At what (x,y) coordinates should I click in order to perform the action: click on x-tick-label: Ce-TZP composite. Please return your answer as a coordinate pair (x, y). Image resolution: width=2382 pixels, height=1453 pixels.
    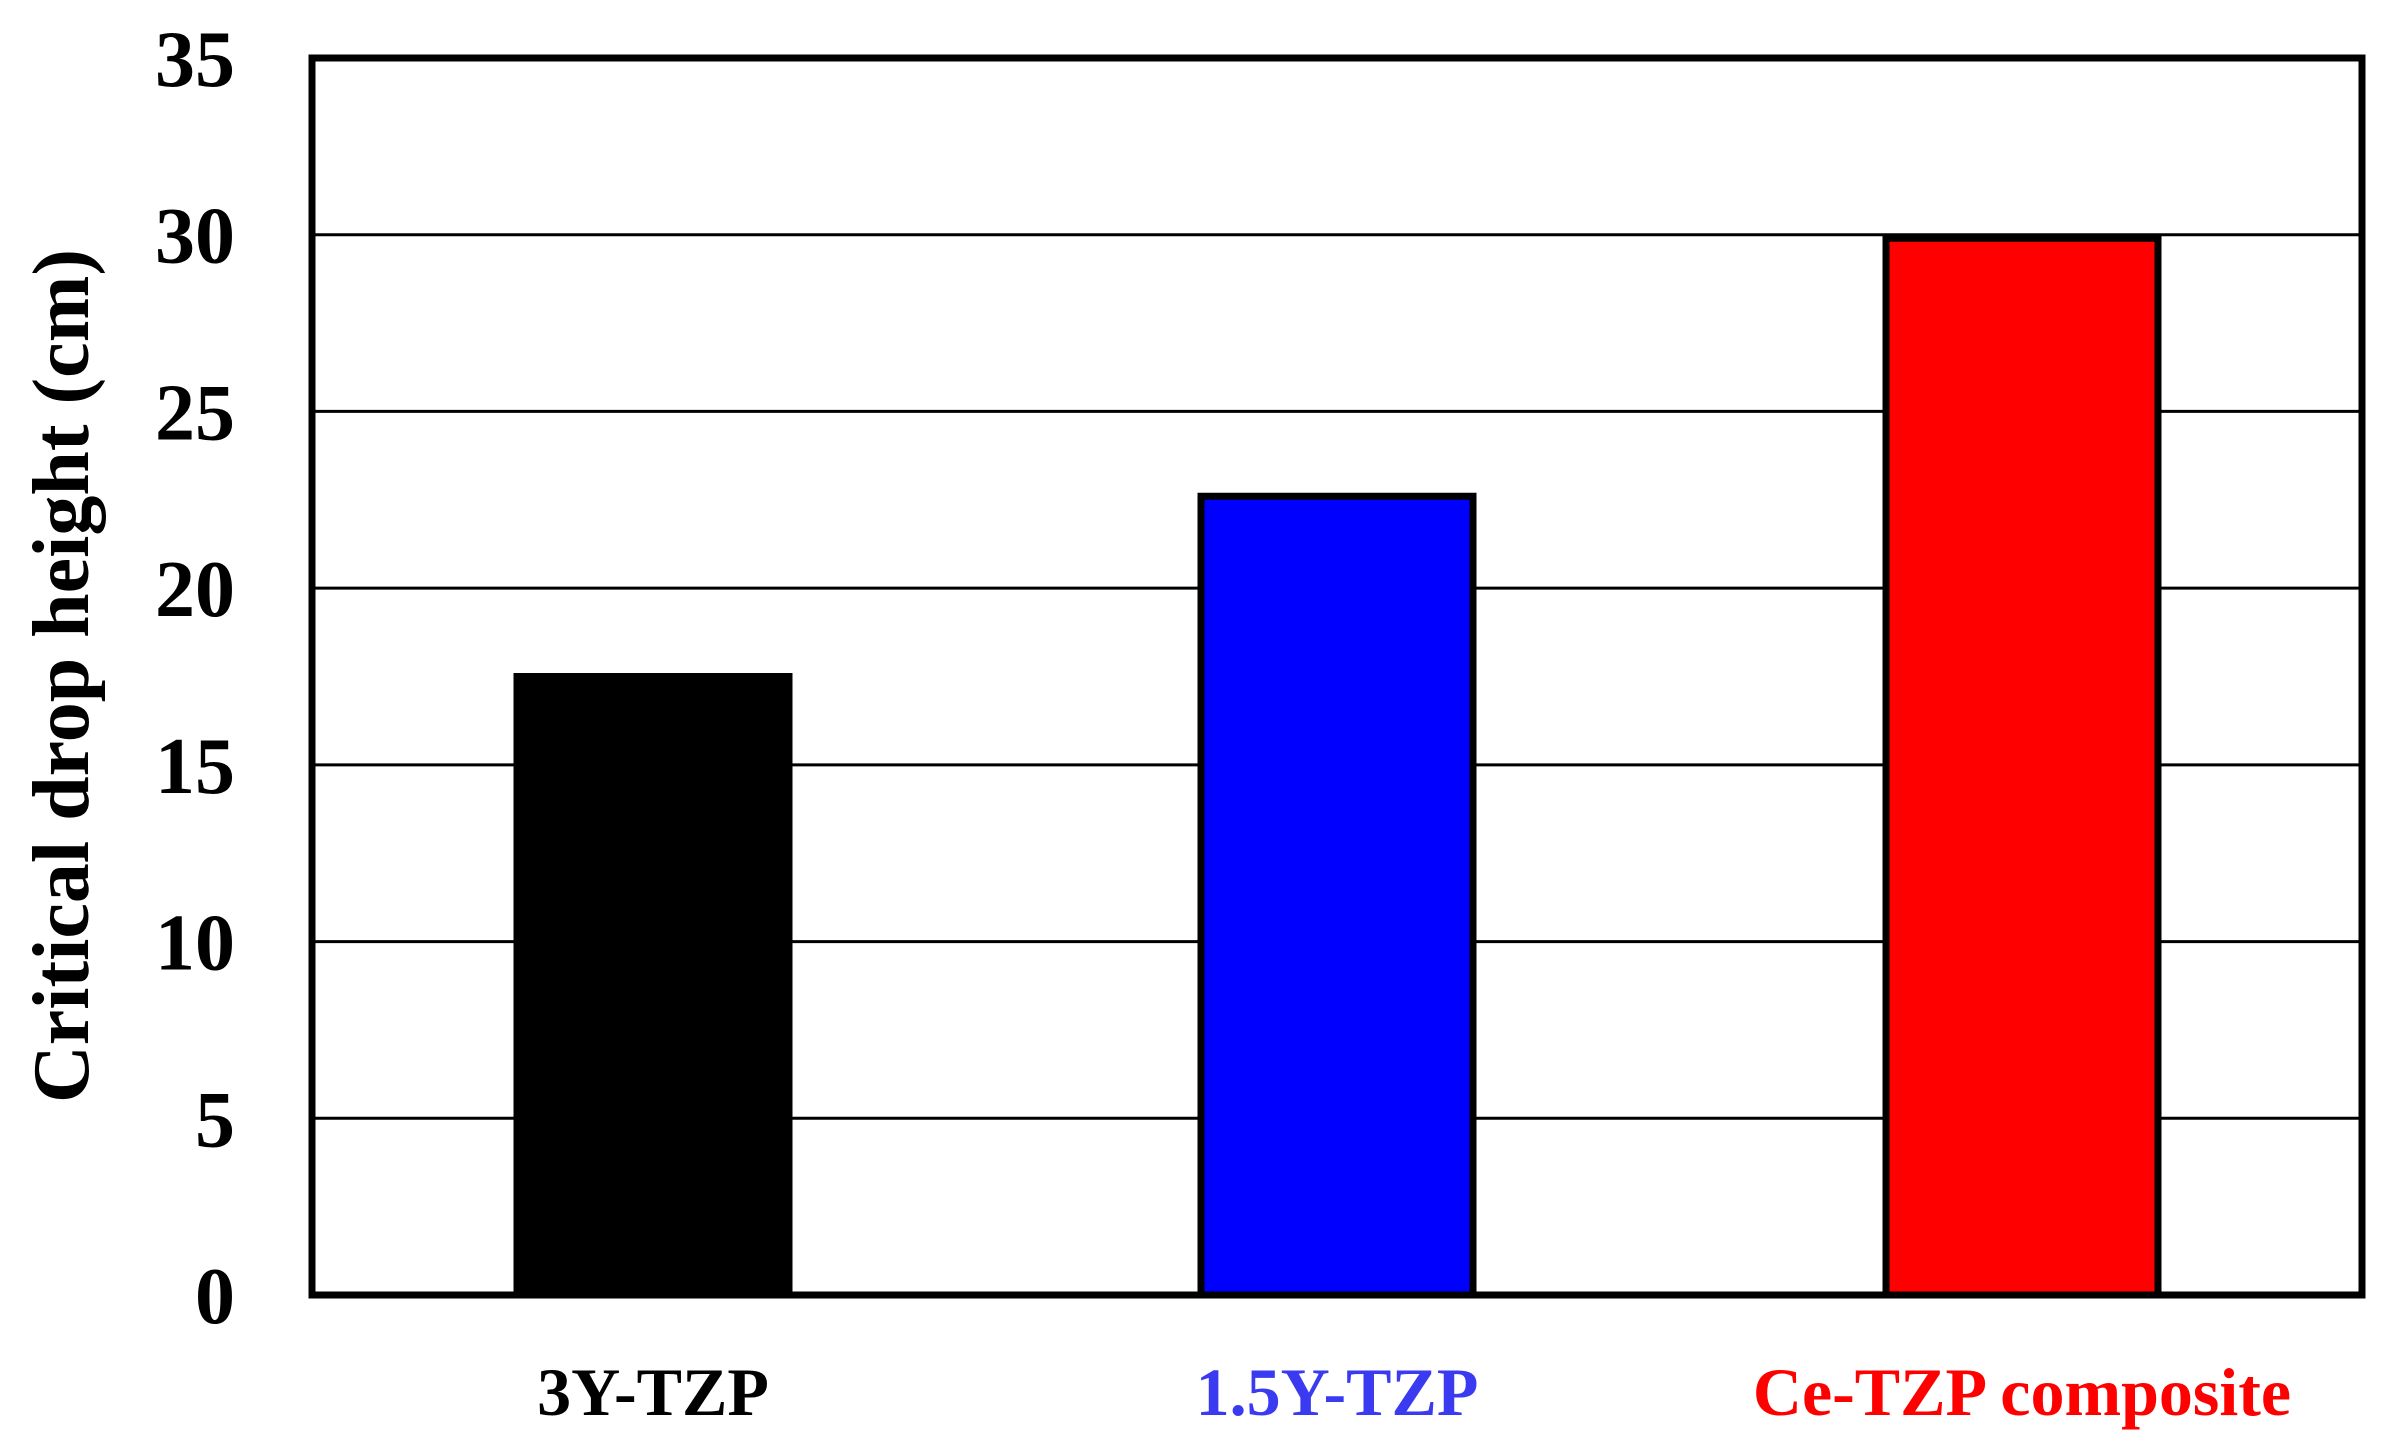
    Looking at the image, I should click on (2022, 1392).